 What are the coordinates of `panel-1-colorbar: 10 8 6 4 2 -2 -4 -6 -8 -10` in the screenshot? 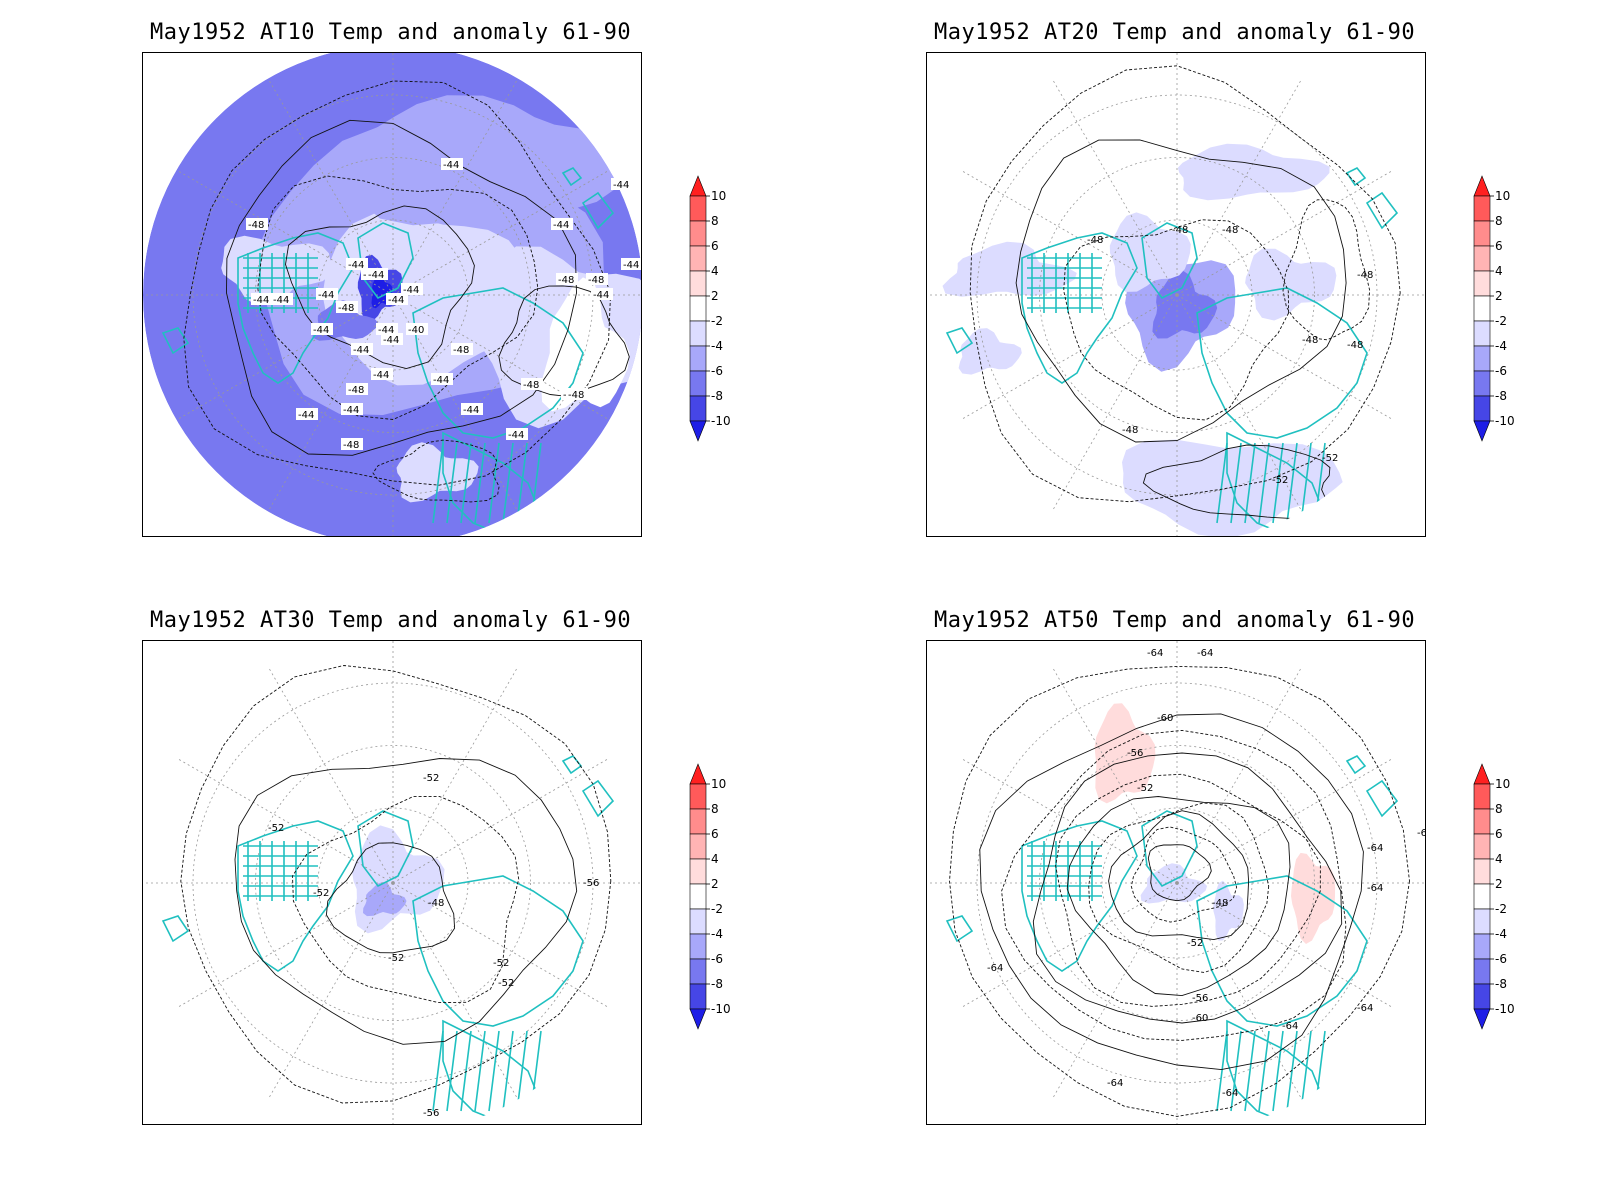 It's located at (718, 320).